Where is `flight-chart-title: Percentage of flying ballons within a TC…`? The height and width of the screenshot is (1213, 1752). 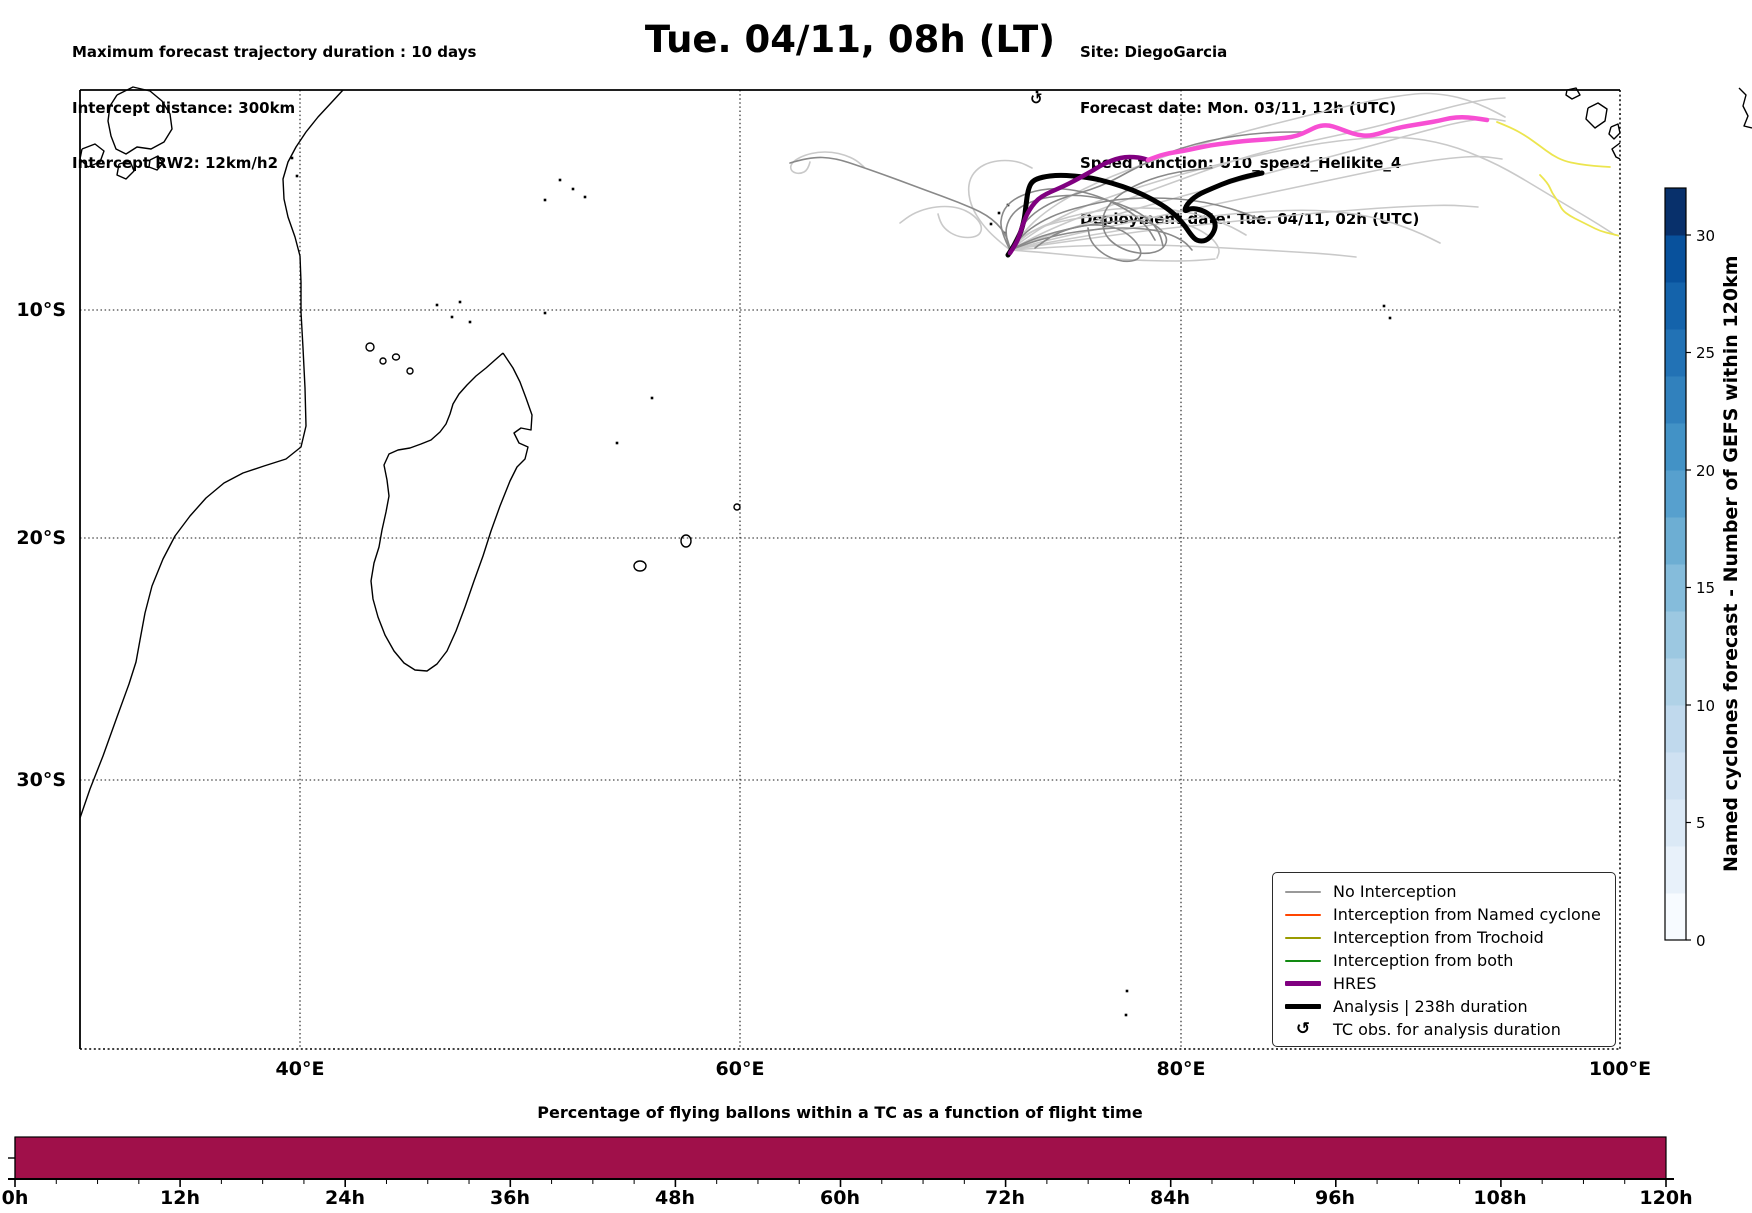 flight-chart-title: Percentage of flying ballons within a TC… is located at coordinates (840, 1112).